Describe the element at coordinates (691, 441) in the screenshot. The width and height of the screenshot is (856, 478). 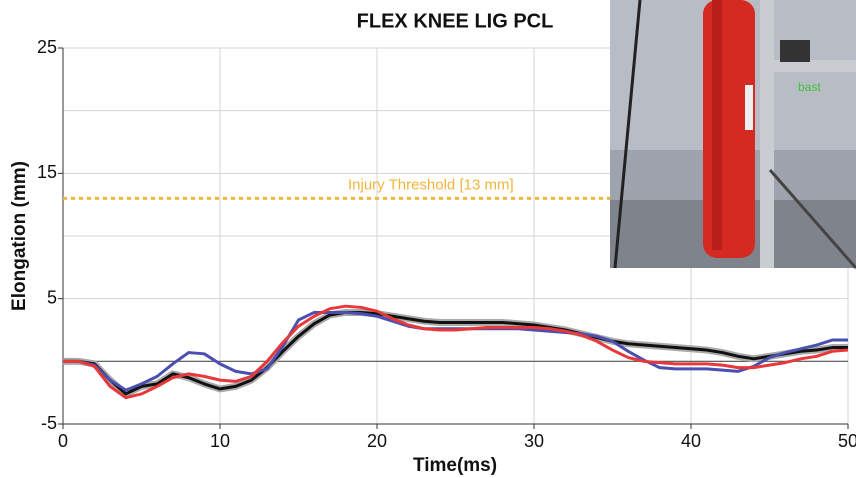
I see `x-tick-label: 40` at that location.